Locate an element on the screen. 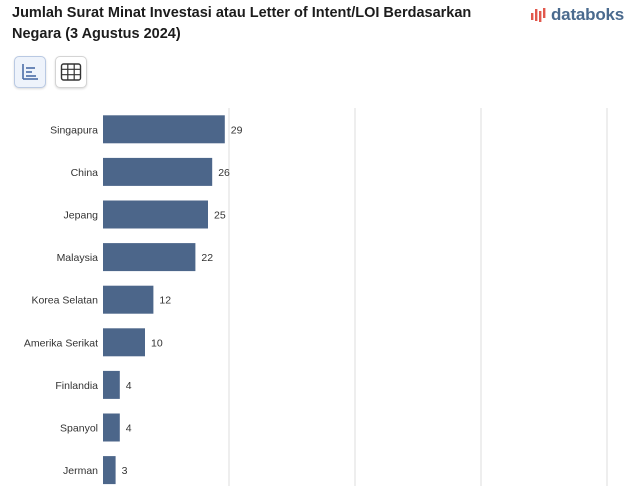 Image resolution: width=634 pixels, height=486 pixels. category-label: Finlandia is located at coordinates (76, 386).